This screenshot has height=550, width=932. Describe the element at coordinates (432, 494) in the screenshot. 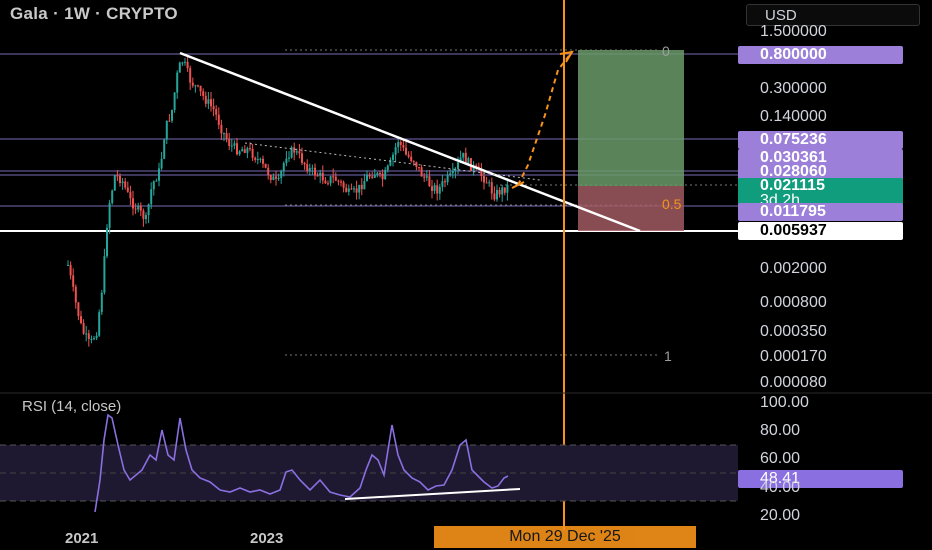

I see `rsi-divergence-line` at that location.